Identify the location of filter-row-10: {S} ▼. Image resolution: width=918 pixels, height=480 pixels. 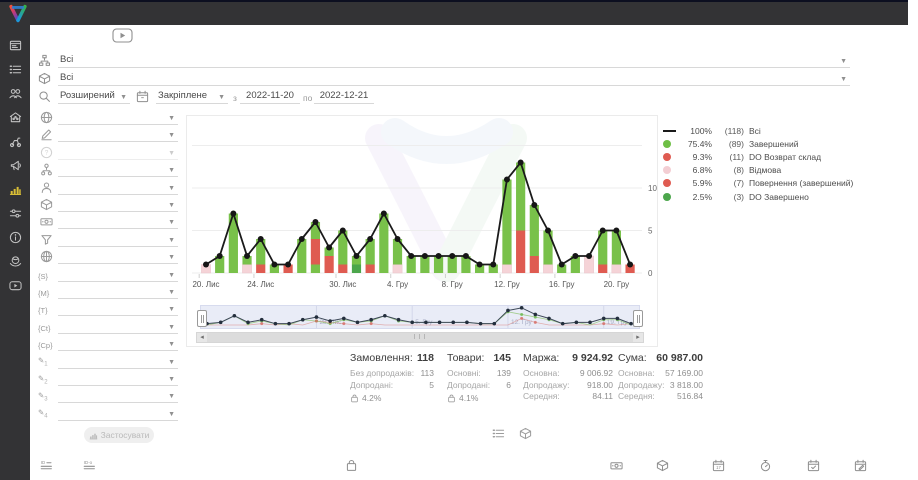
(108, 274).